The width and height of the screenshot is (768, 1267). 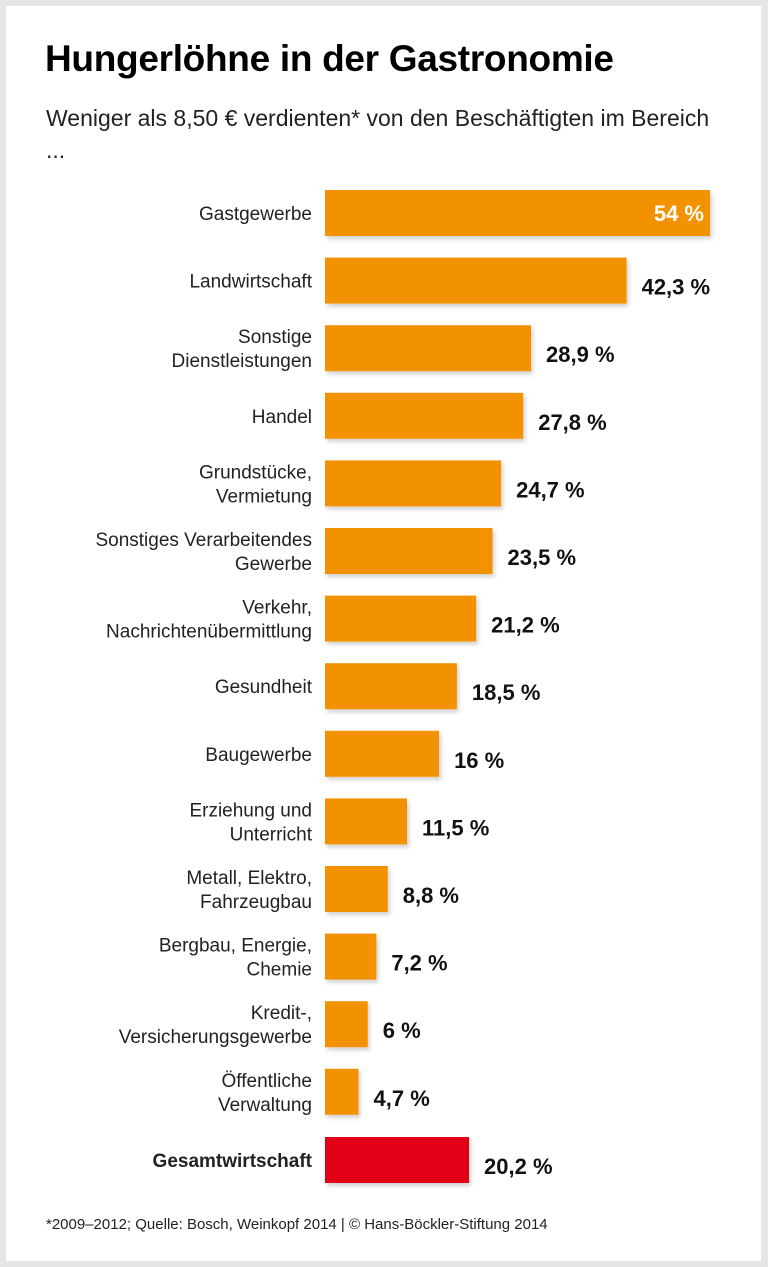 I want to click on value-label: 42,3 %, so click(x=676, y=287).